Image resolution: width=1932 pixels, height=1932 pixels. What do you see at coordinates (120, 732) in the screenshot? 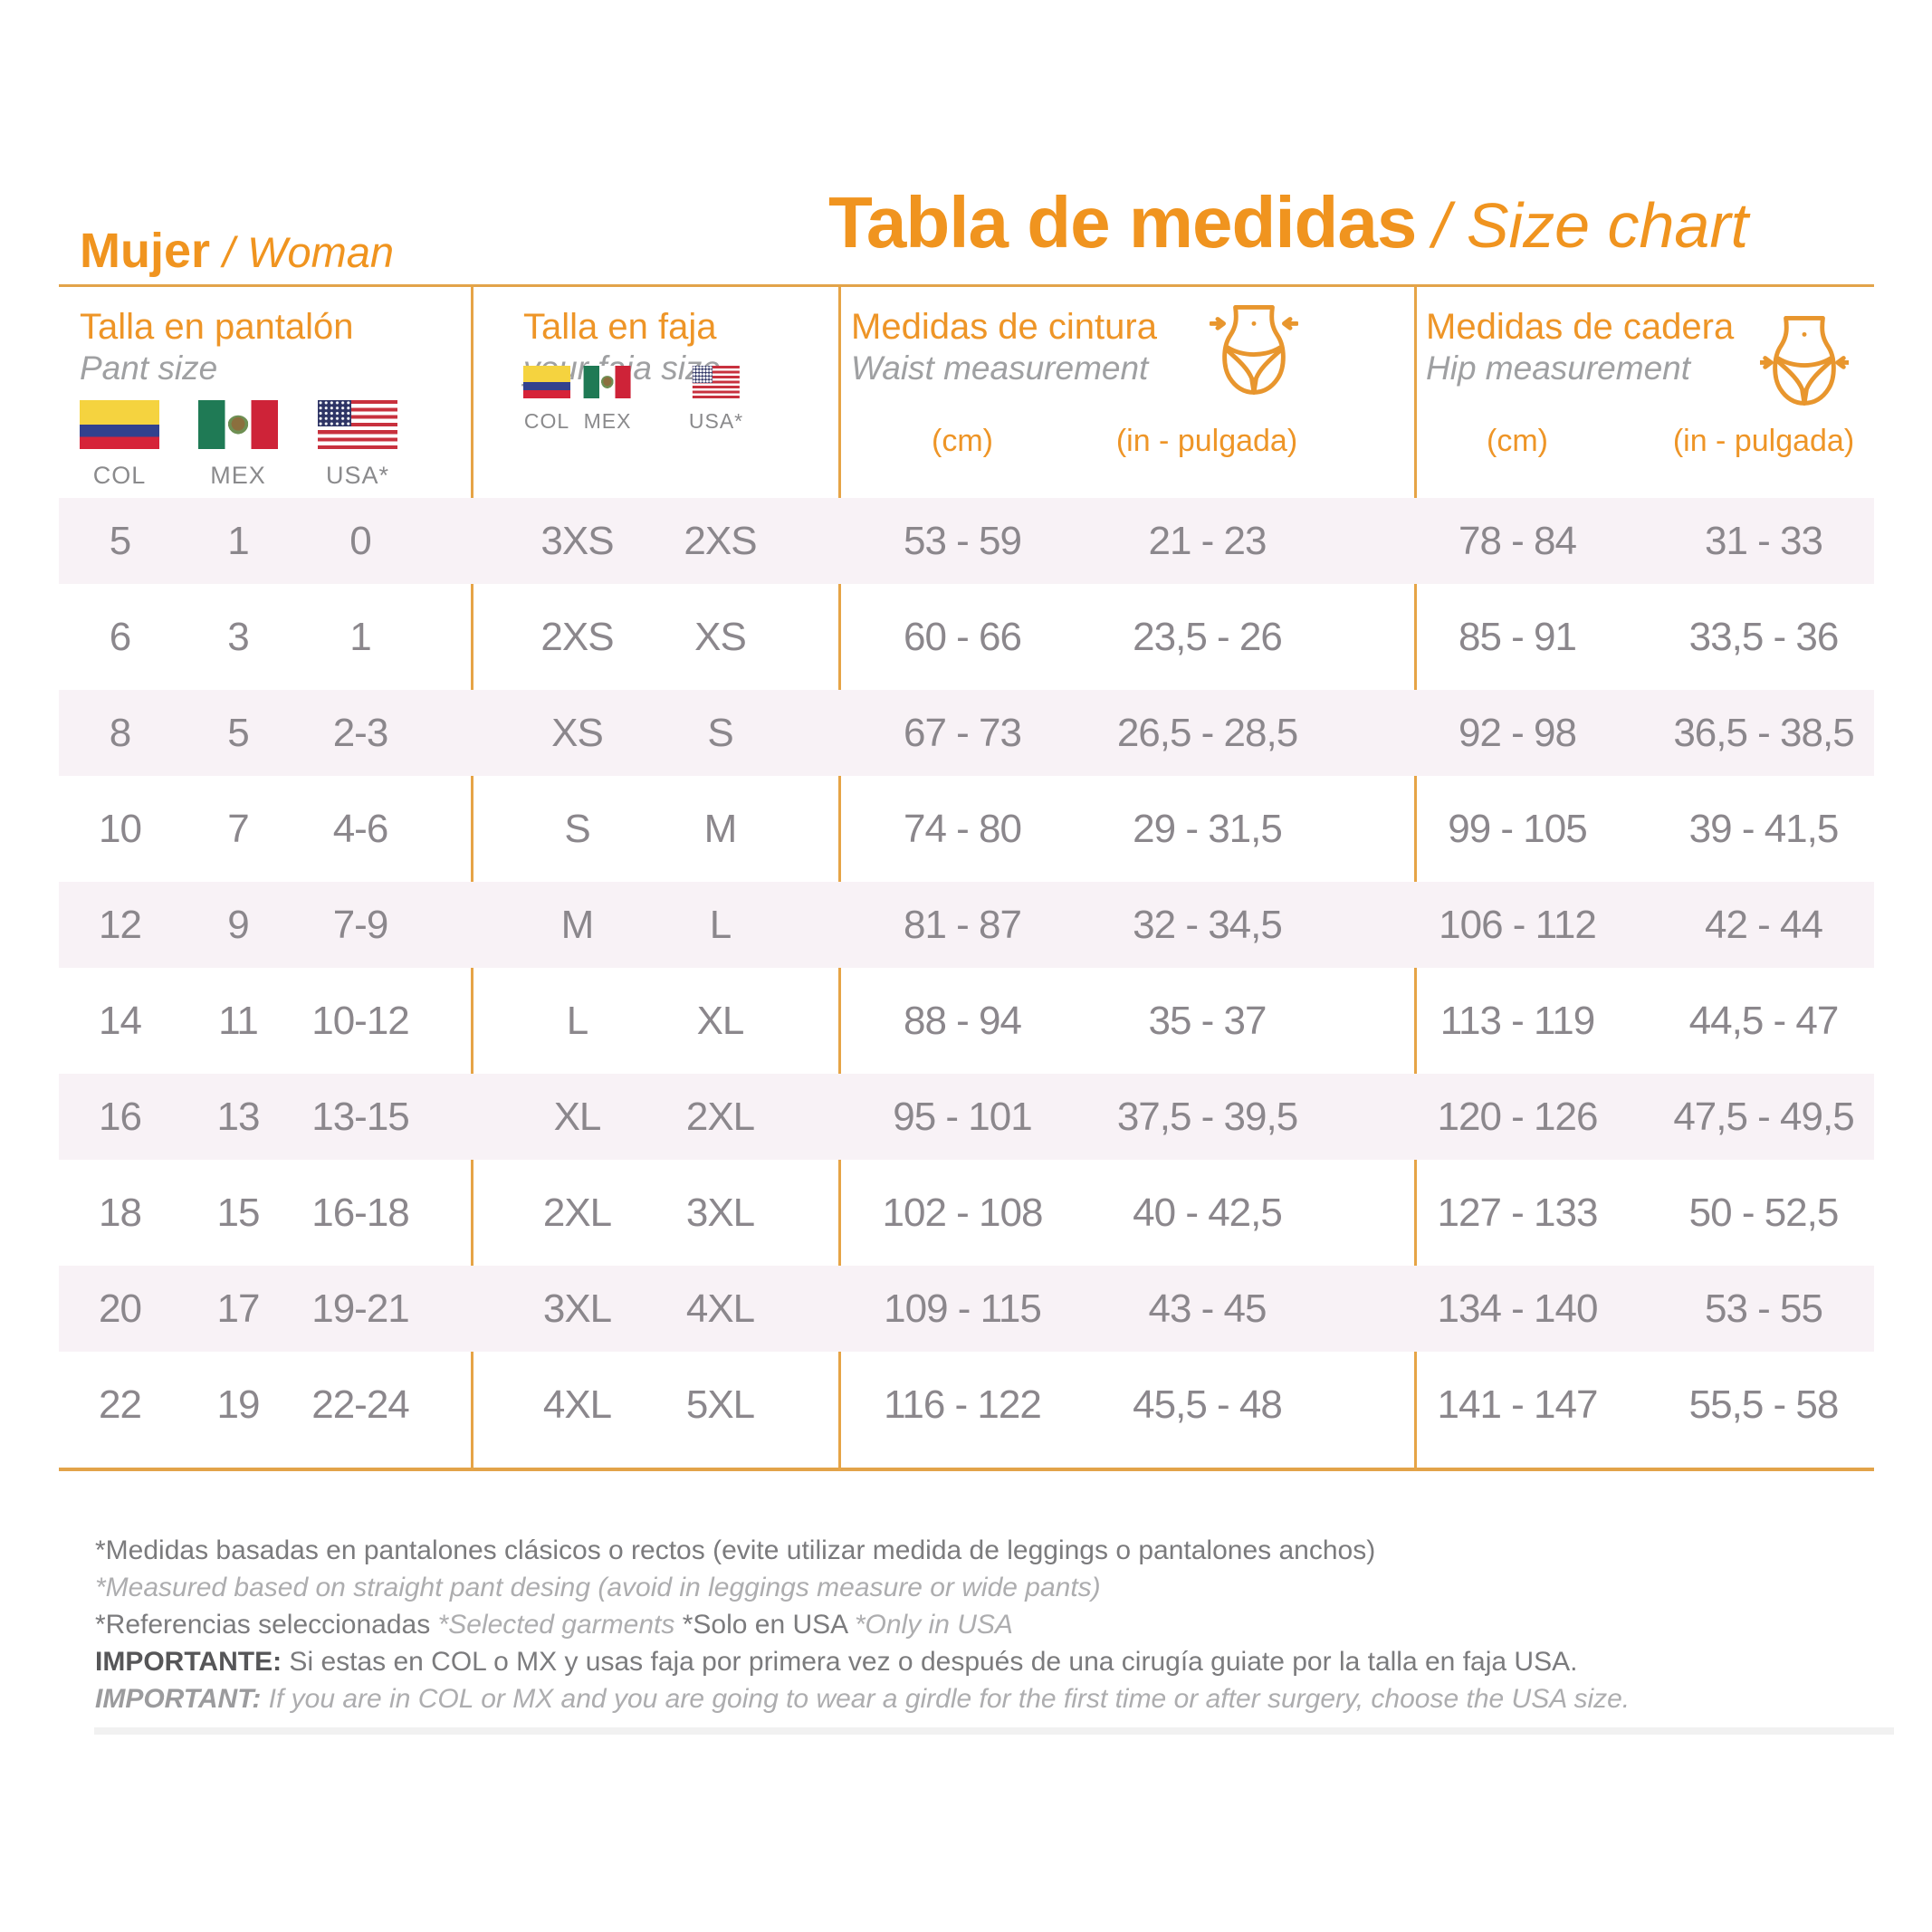
I see `cell-pant-col: 8` at bounding box center [120, 732].